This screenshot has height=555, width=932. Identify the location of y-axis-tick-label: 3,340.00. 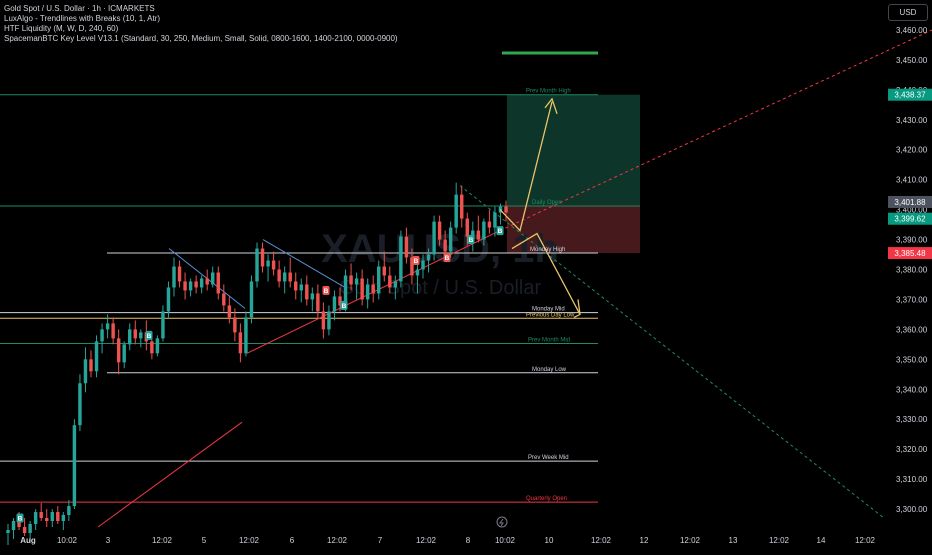
(912, 389).